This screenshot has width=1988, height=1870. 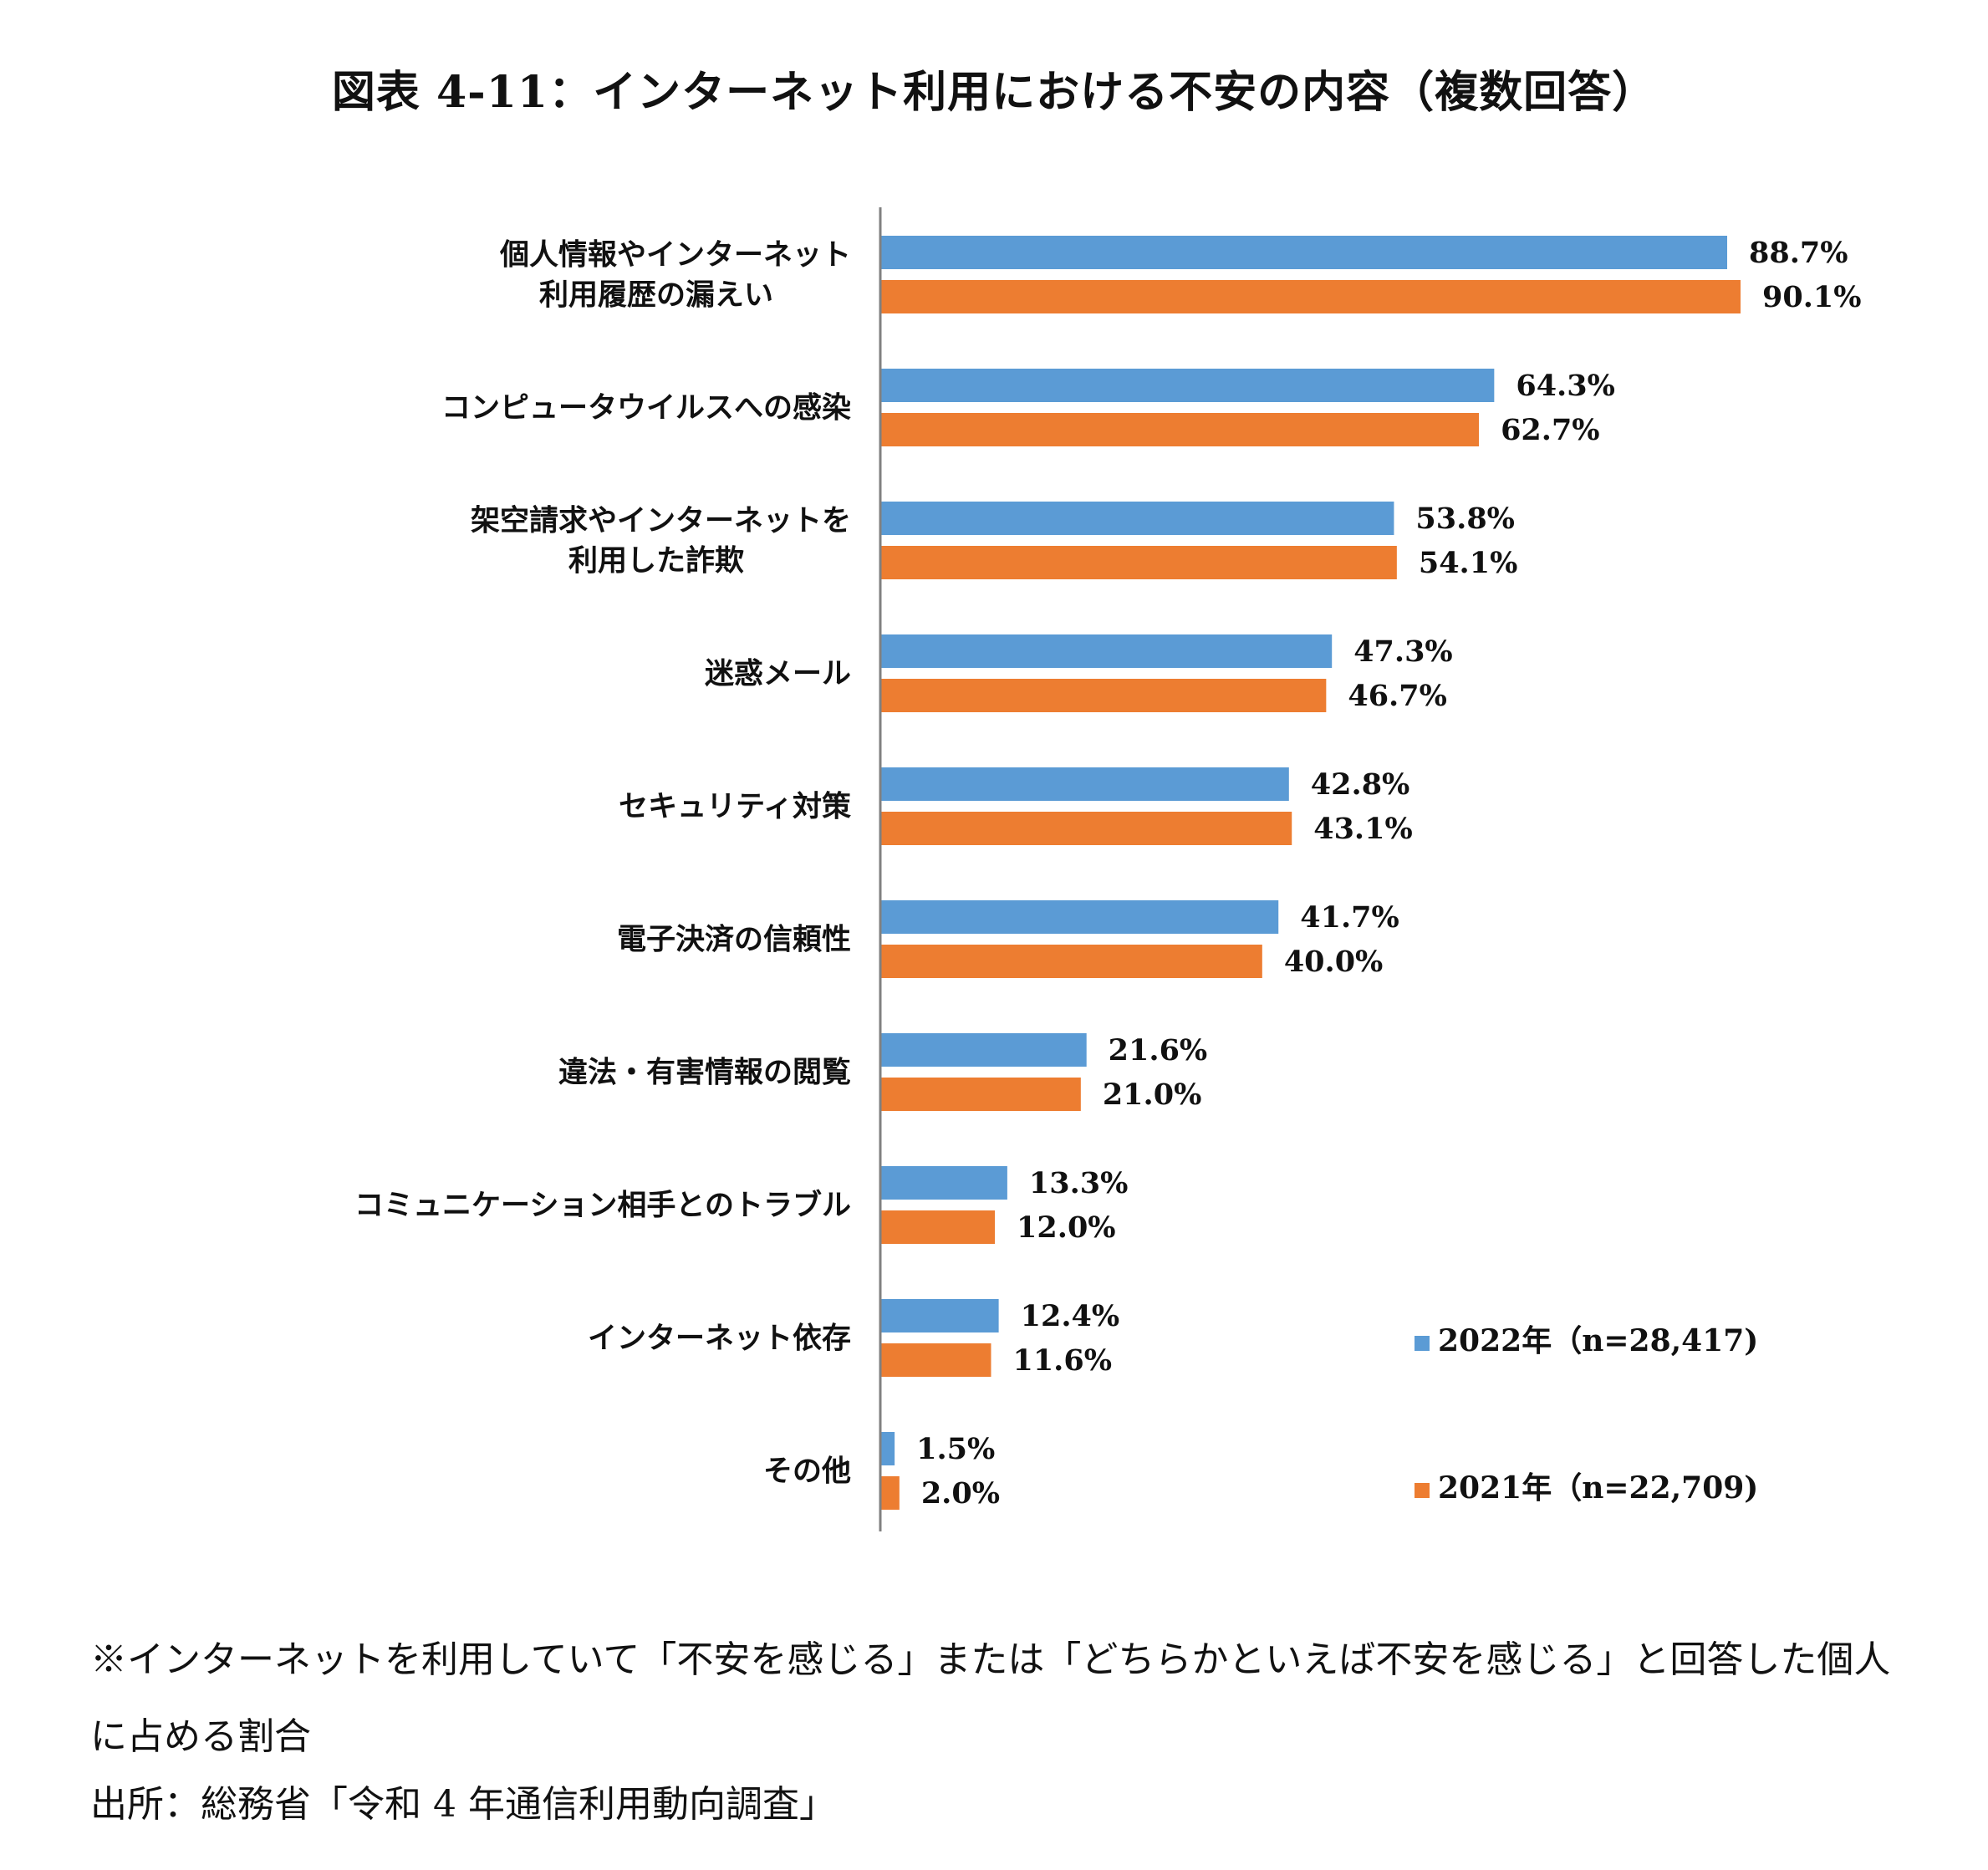 What do you see at coordinates (656, 561) in the screenshot?
I see `category-label: 利用した詐欺` at bounding box center [656, 561].